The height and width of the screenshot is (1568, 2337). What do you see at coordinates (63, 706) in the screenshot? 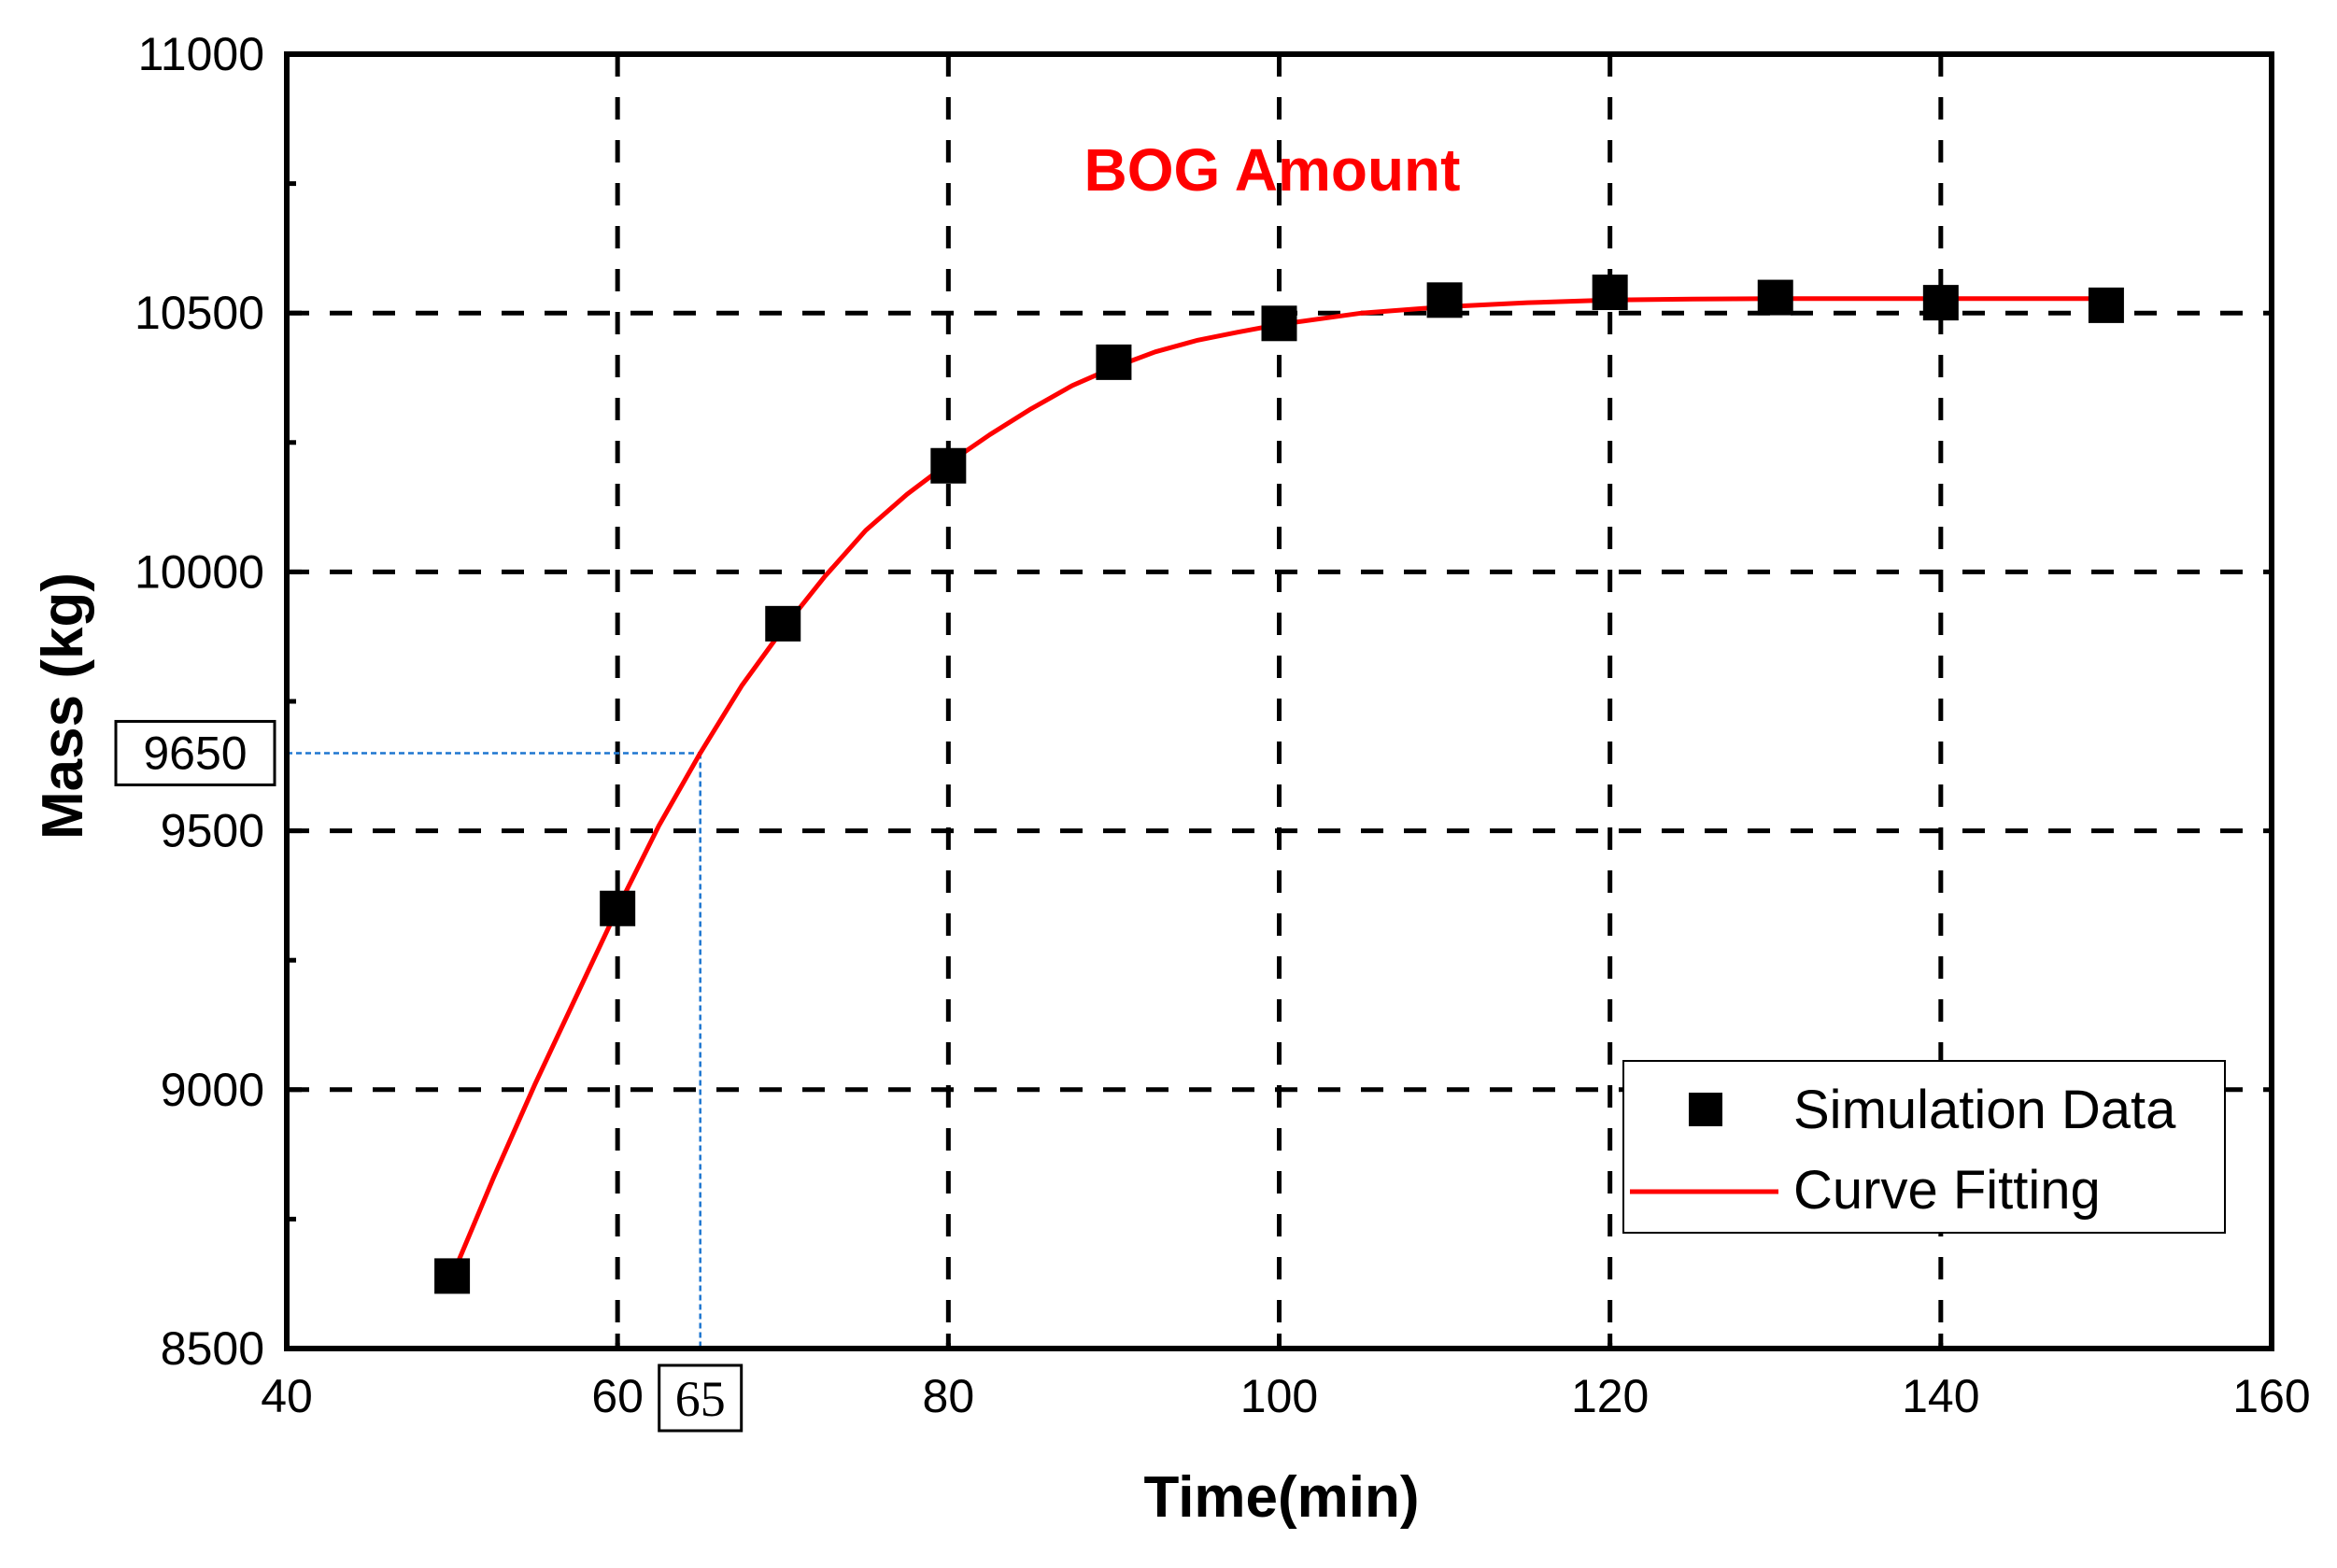
I see `y-axis-title: Mass (kg)` at bounding box center [63, 706].